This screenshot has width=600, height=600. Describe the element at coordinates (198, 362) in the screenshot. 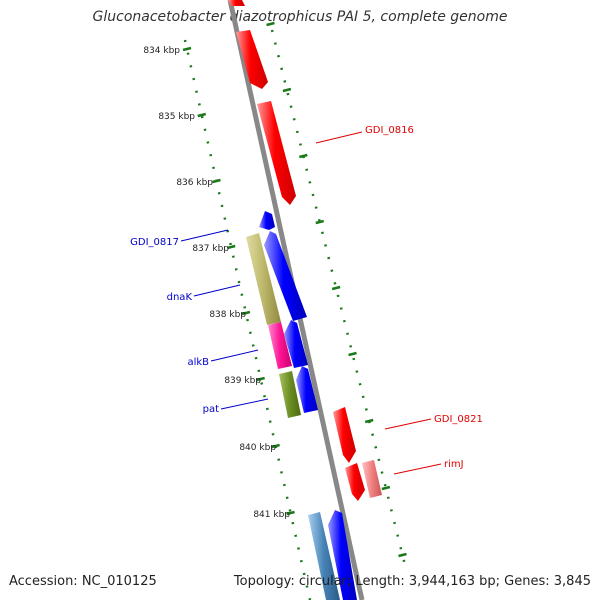

I see `gene-label-alkb: alkB` at that location.